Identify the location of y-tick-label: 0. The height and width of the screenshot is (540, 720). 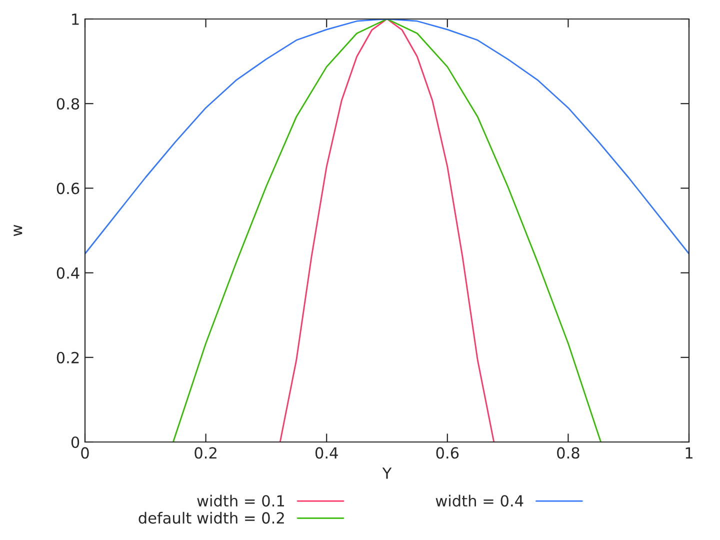
(75, 442).